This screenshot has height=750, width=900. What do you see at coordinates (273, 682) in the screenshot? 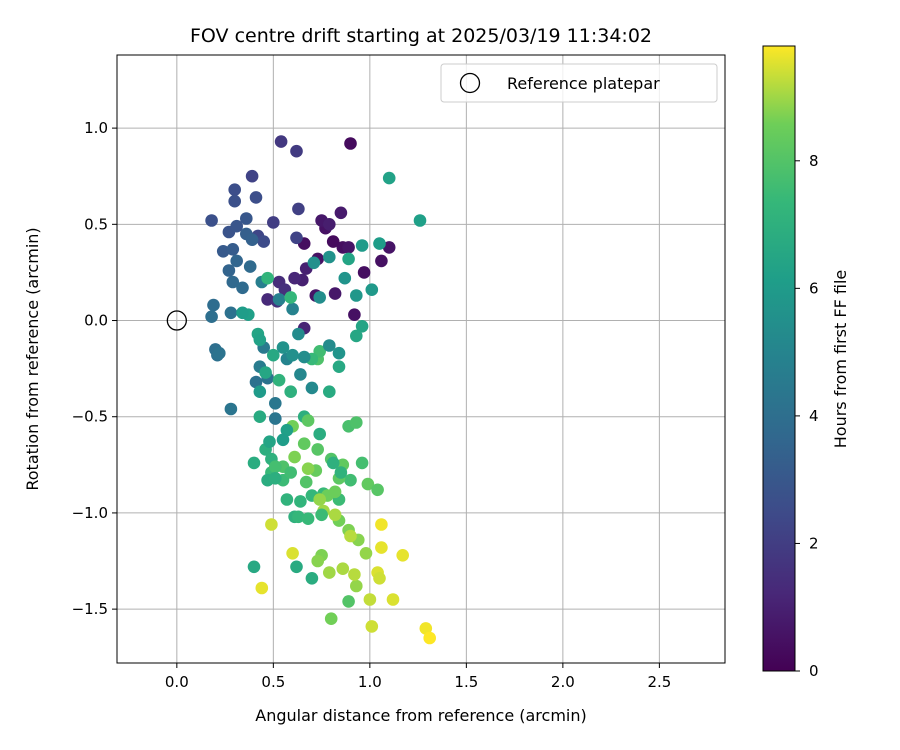
I see `x-tick-label: 0.5` at bounding box center [273, 682].